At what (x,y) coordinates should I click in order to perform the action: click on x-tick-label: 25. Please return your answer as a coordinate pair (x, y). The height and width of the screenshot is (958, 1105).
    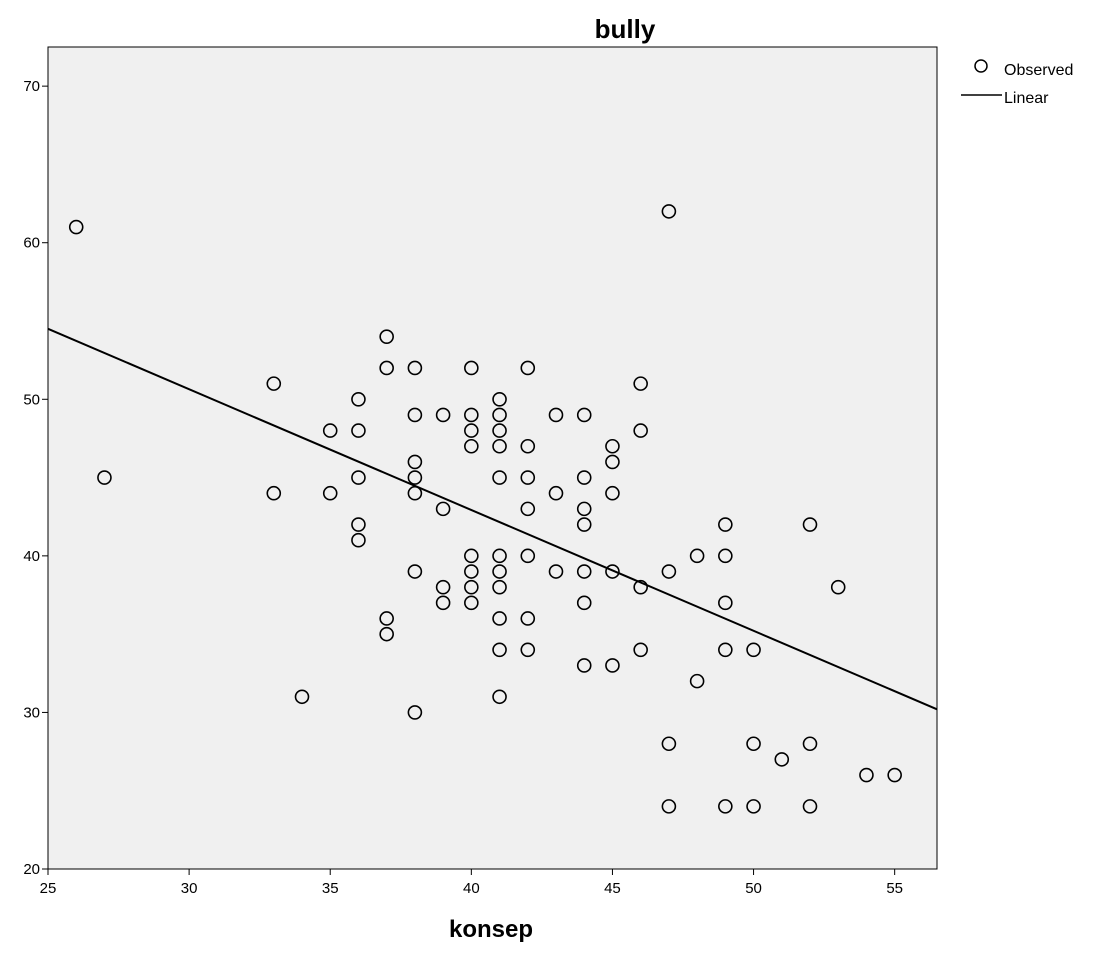
    Looking at the image, I should click on (48, 888).